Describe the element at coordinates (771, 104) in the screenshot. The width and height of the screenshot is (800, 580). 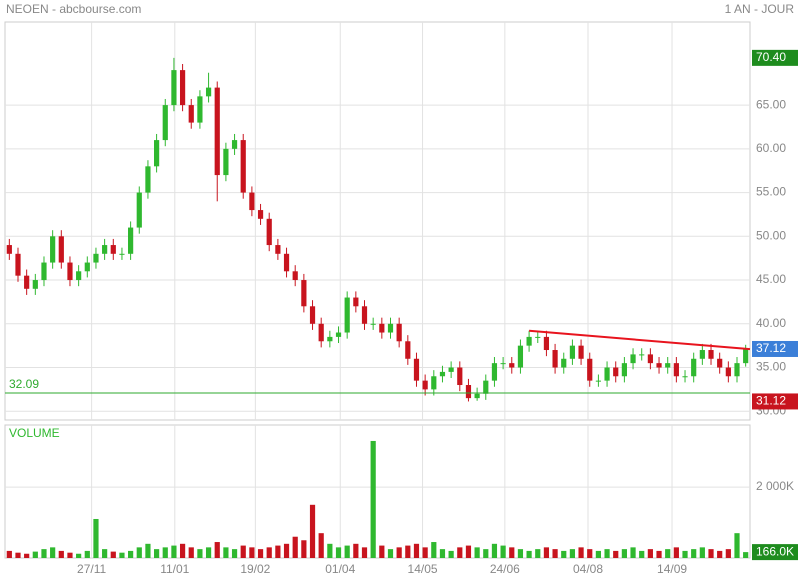
I see `y-tick-label: 65.00` at that location.